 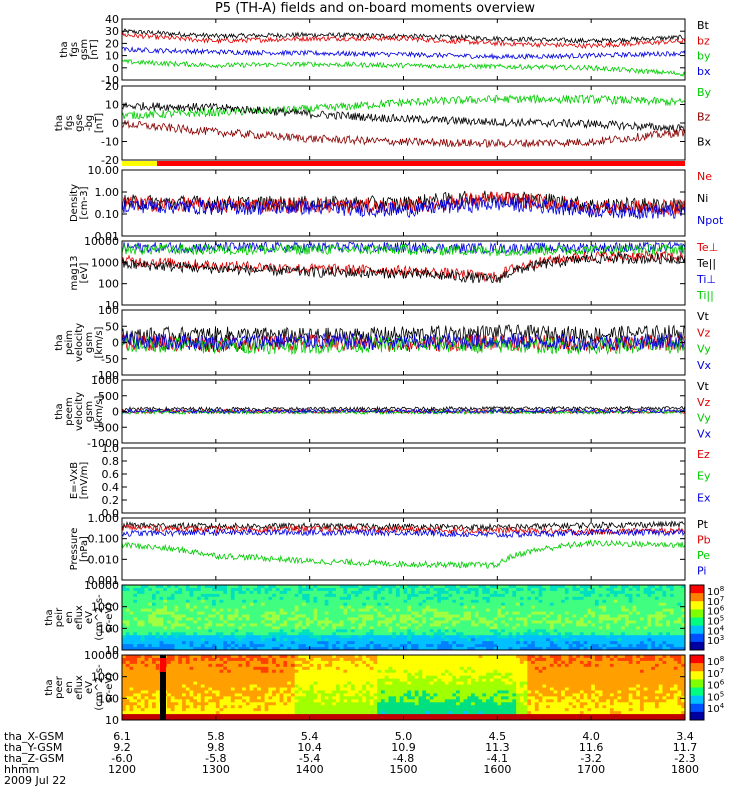 What do you see at coordinates (74, 549) in the screenshot?
I see `y-axis-label: Pressure` at bounding box center [74, 549].